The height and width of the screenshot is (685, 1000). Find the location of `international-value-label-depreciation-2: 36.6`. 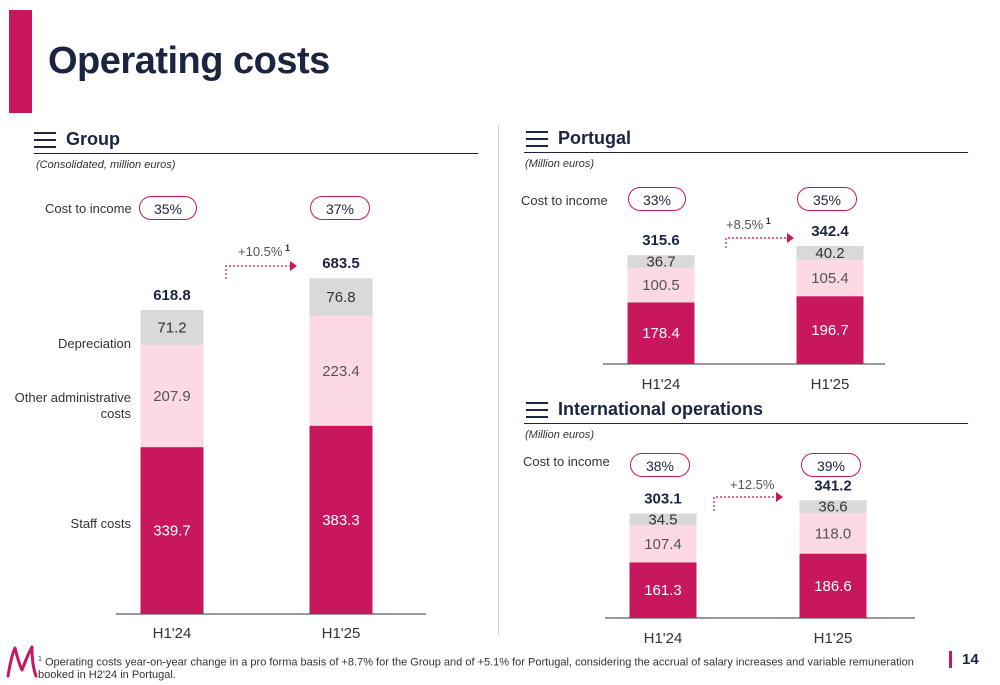

international-value-label-depreciation-2: 36.6 is located at coordinates (832, 507).